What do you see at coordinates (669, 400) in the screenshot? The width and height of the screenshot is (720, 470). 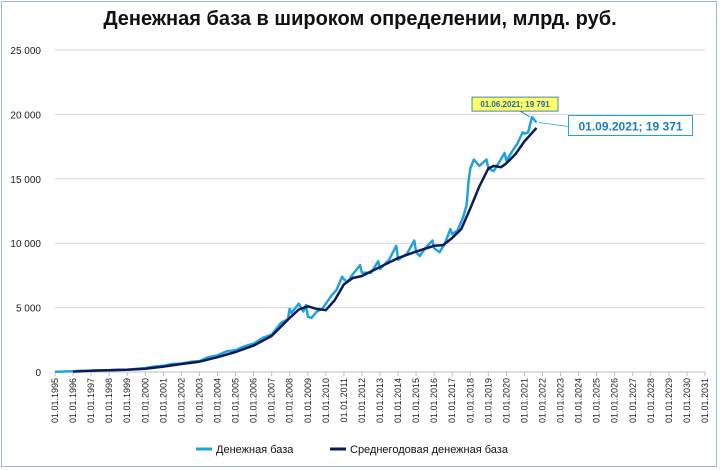 I see `x-tick-label: 01.01.2029` at bounding box center [669, 400].